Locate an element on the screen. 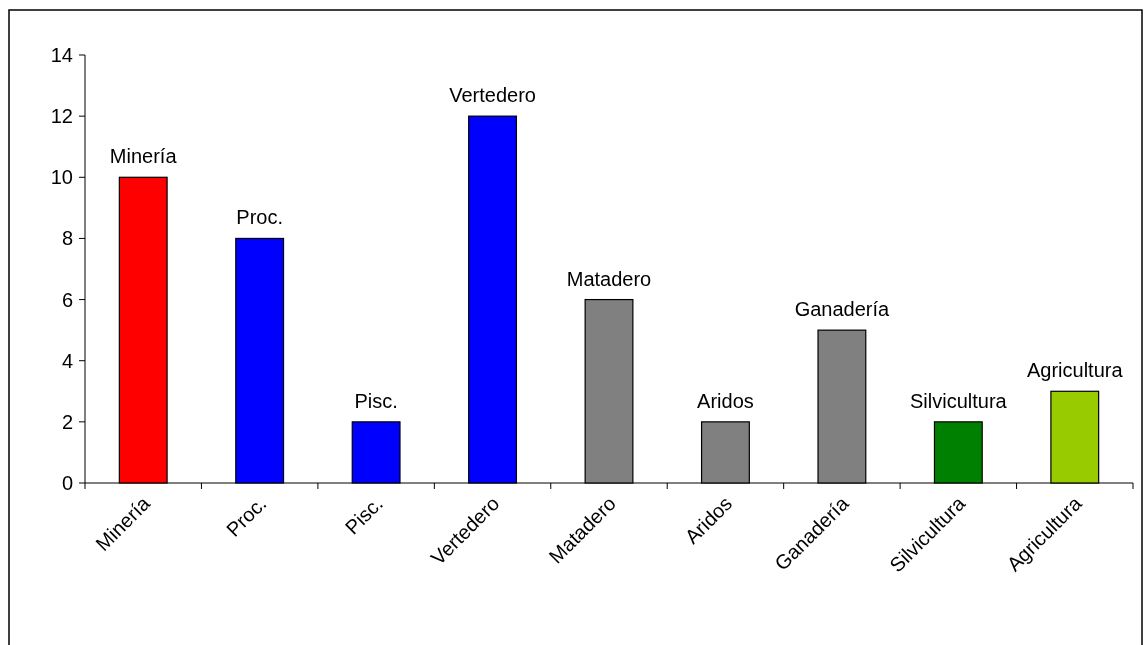 Image resolution: width=1146 pixels, height=645 pixels. annotation: Agricultura is located at coordinates (1075, 370).